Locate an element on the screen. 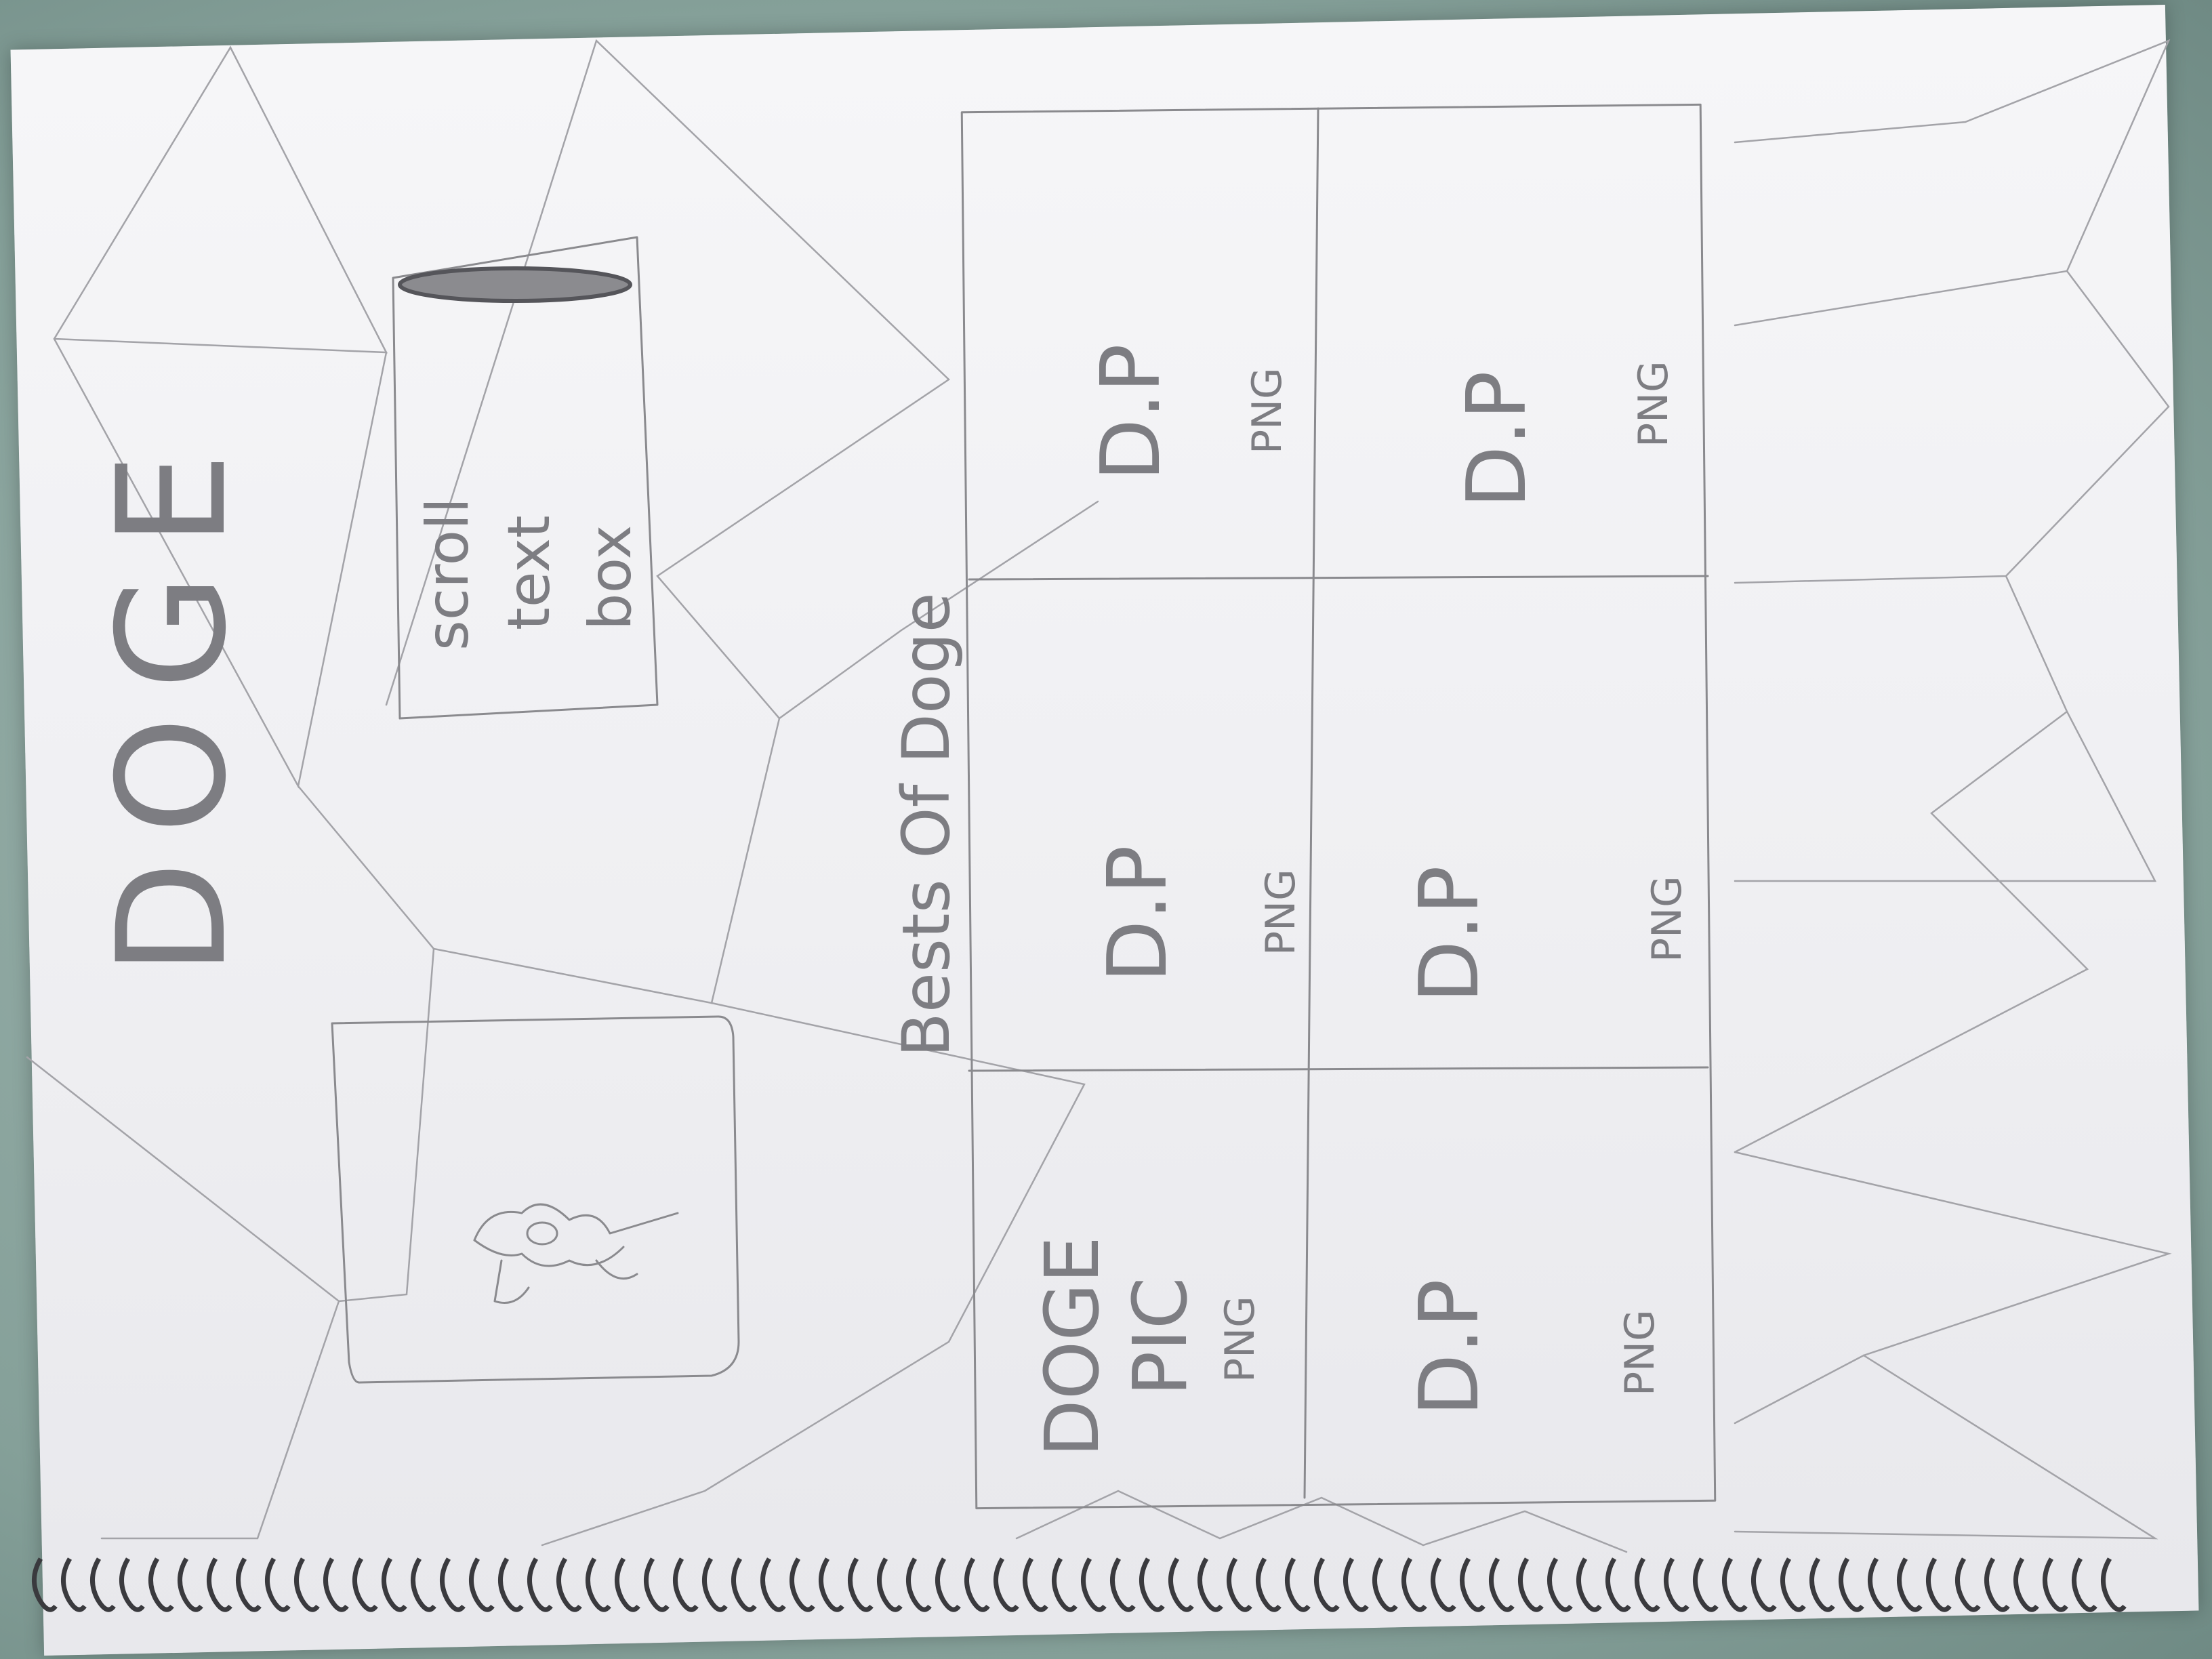  spiral-binding is located at coordinates (1079, 1584).